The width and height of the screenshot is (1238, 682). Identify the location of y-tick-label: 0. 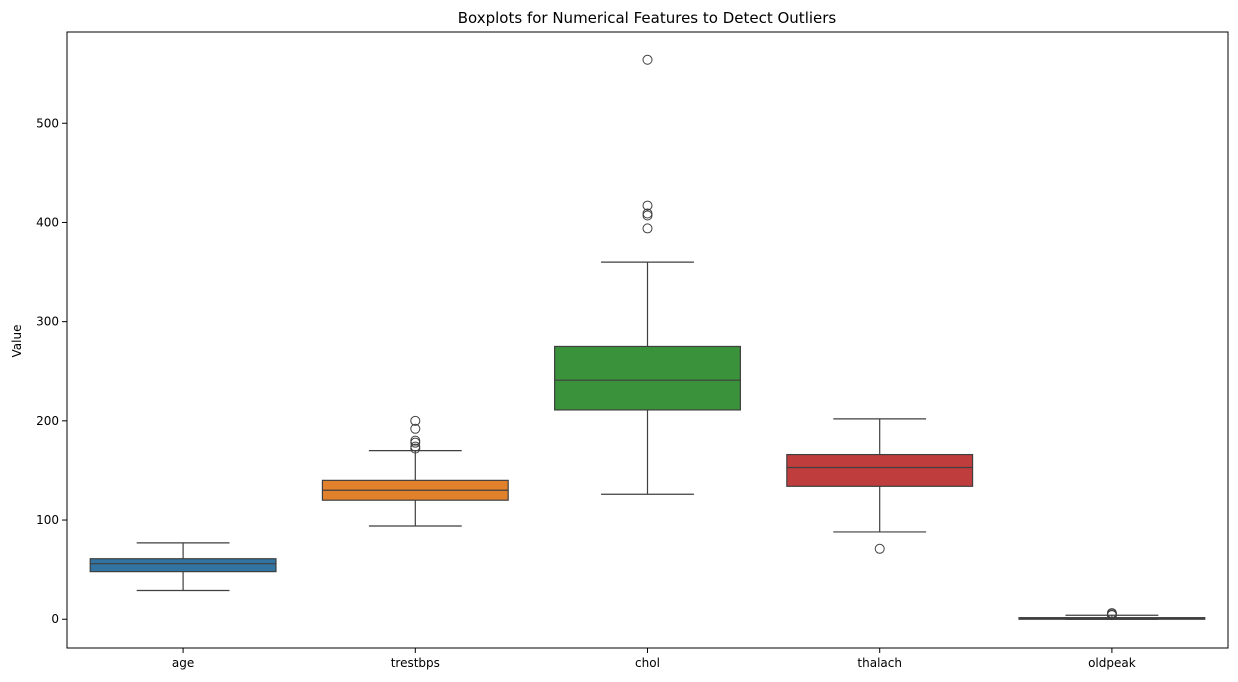
(55, 619).